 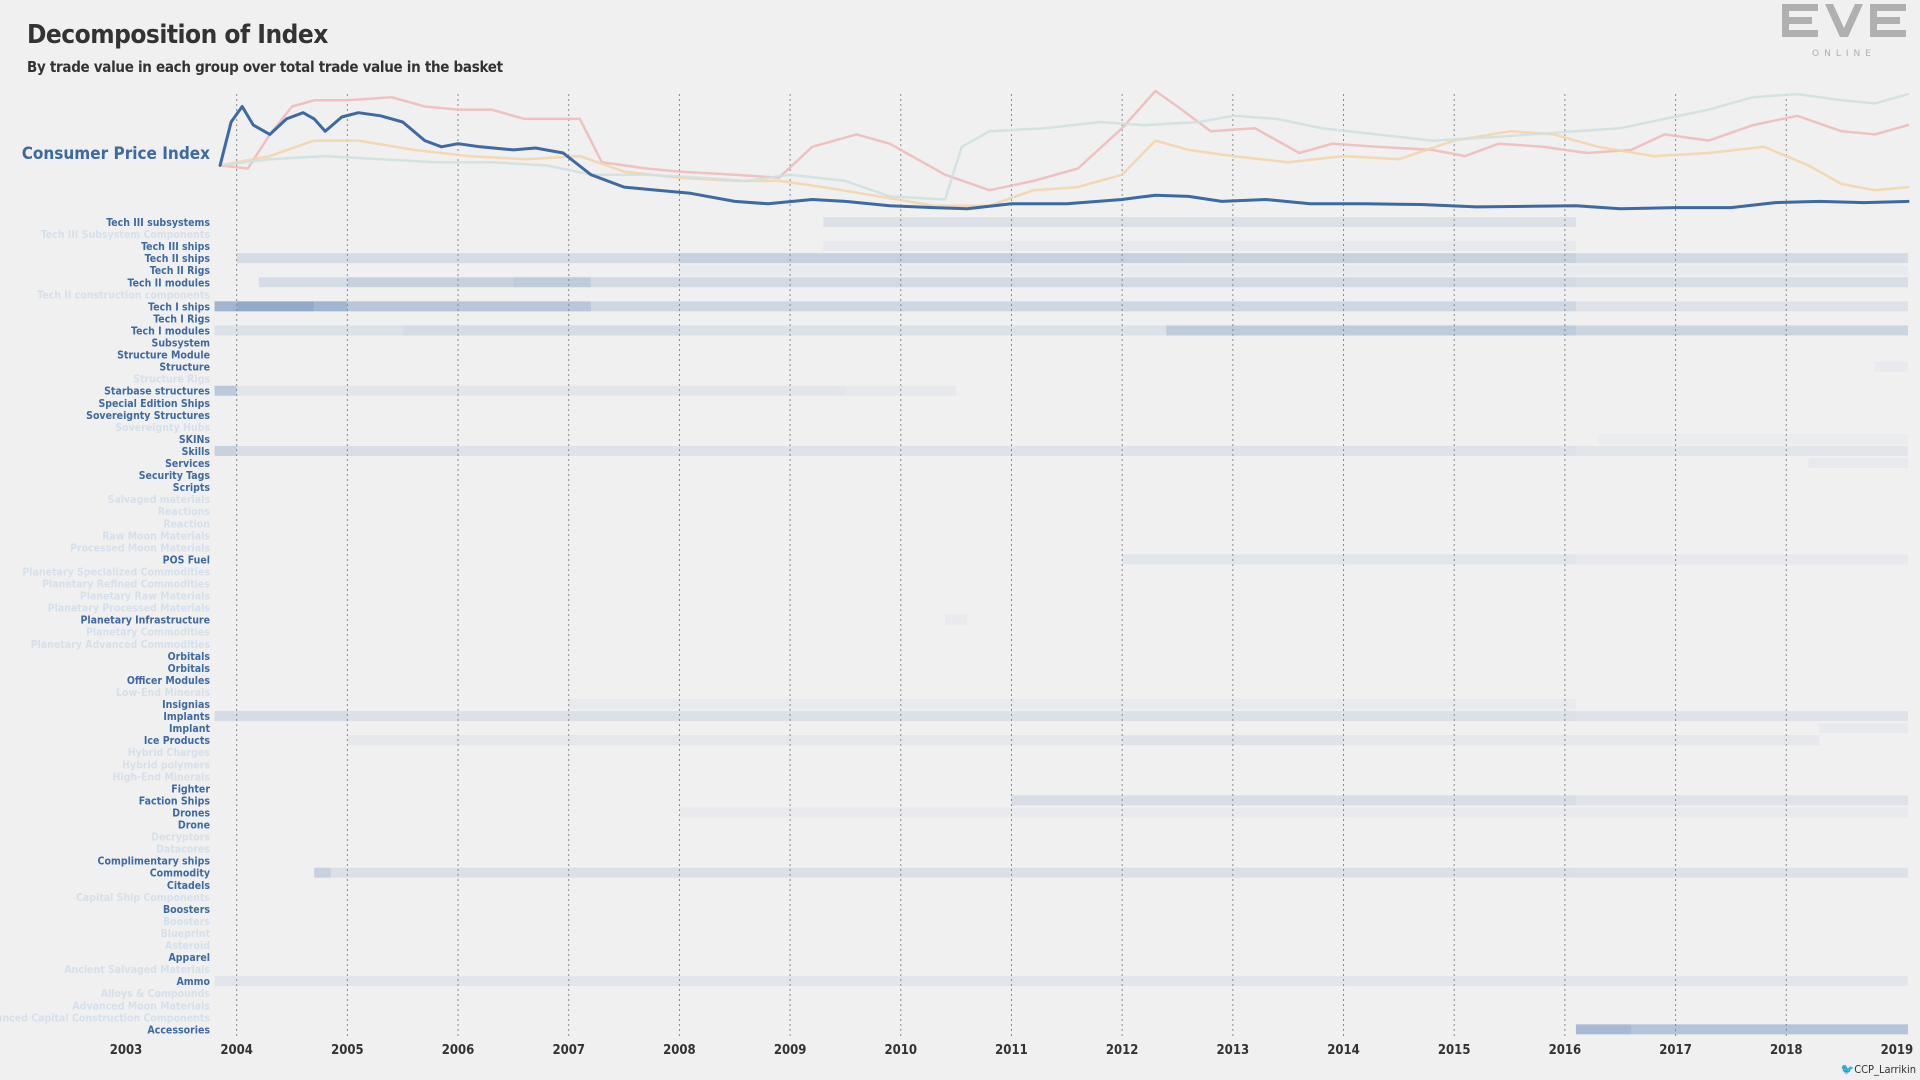 I want to click on x-tick-label: 2012, so click(x=1122, y=1050).